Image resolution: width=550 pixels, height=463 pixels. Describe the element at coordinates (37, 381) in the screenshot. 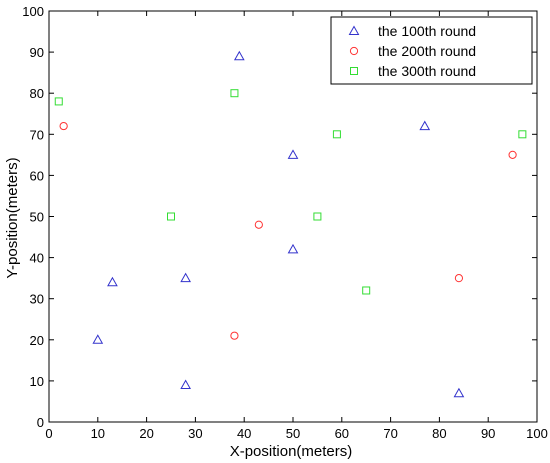

I see `y-tick-label: 10` at that location.